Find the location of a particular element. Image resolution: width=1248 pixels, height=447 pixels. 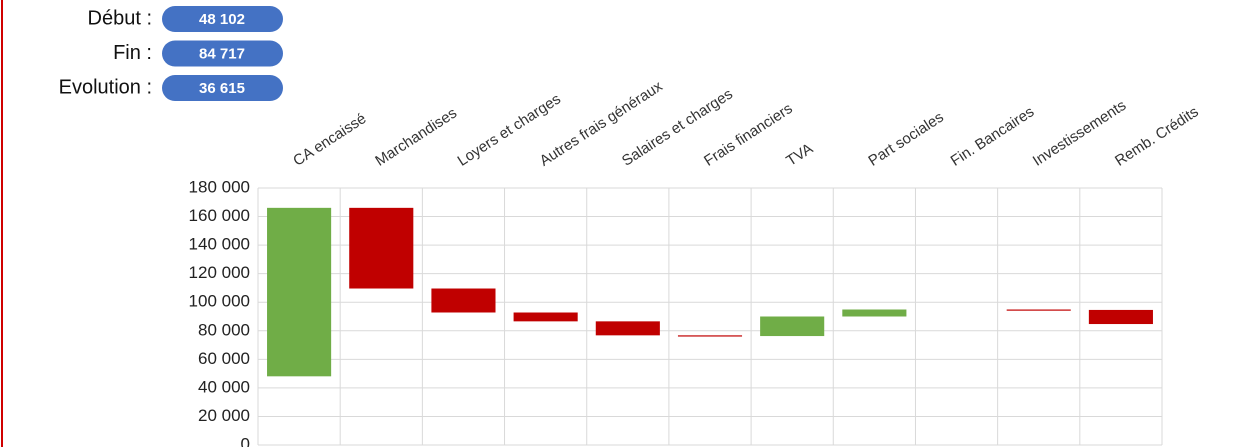

y-tick-label: 60 000 is located at coordinates (224, 358).